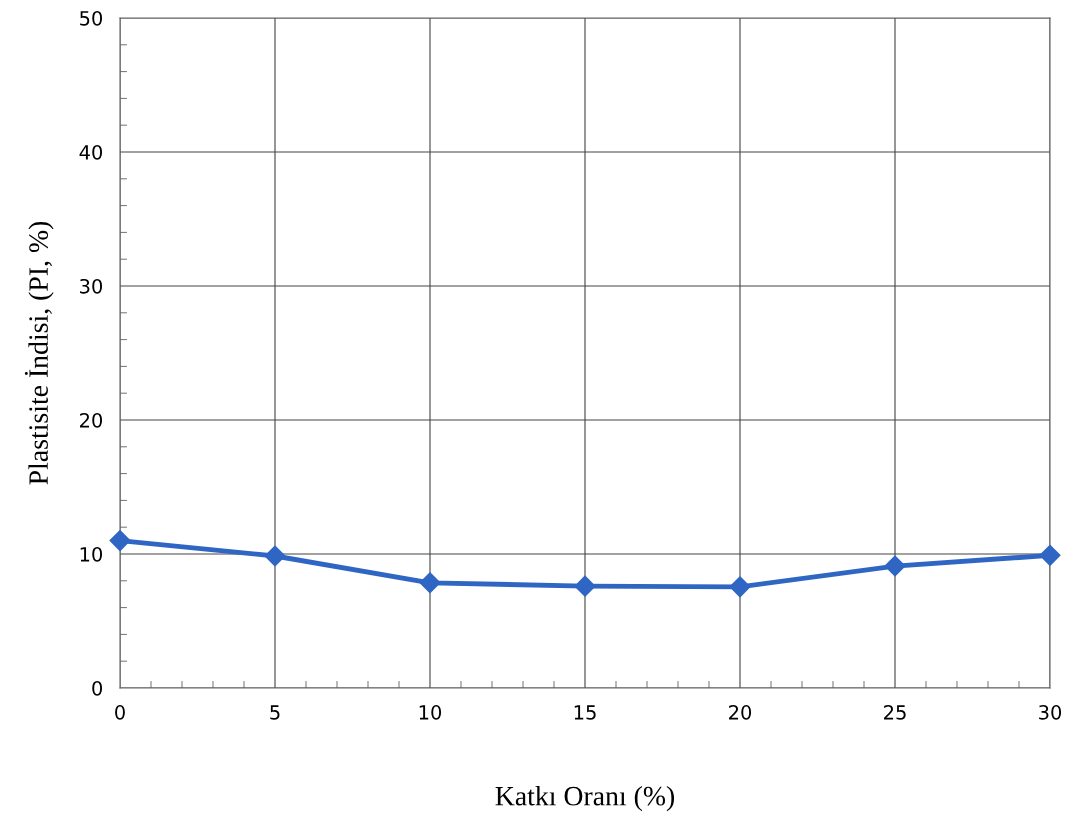 Image resolution: width=1079 pixels, height=818 pixels. What do you see at coordinates (91, 152) in the screenshot?
I see `y-tick-label: 40` at bounding box center [91, 152].